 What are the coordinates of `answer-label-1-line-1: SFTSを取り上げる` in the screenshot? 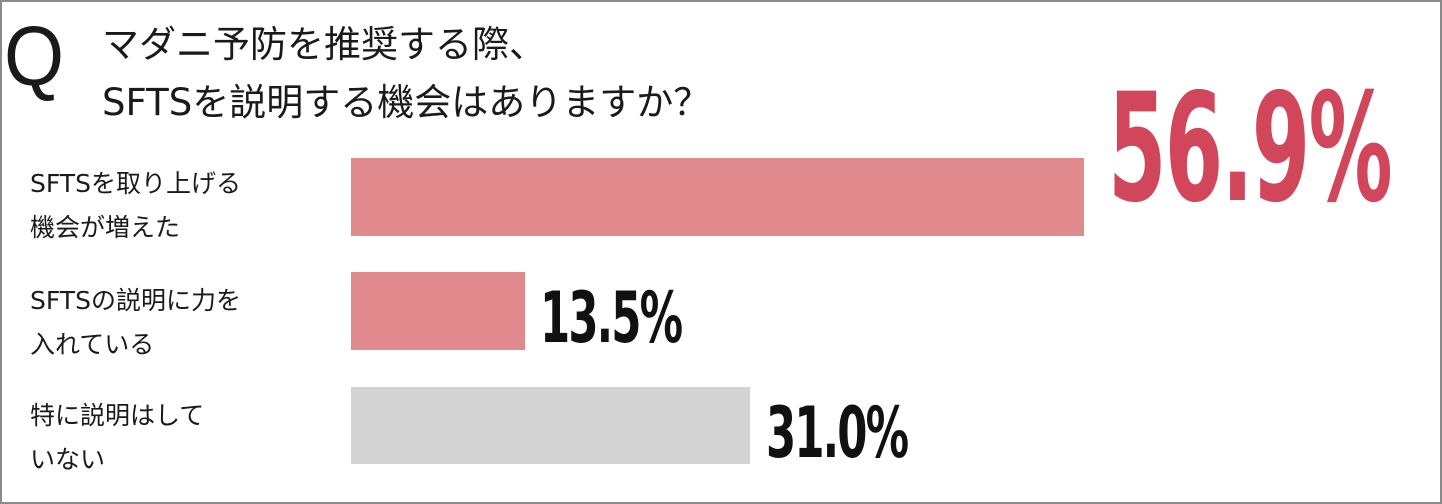 It's located at (135, 183).